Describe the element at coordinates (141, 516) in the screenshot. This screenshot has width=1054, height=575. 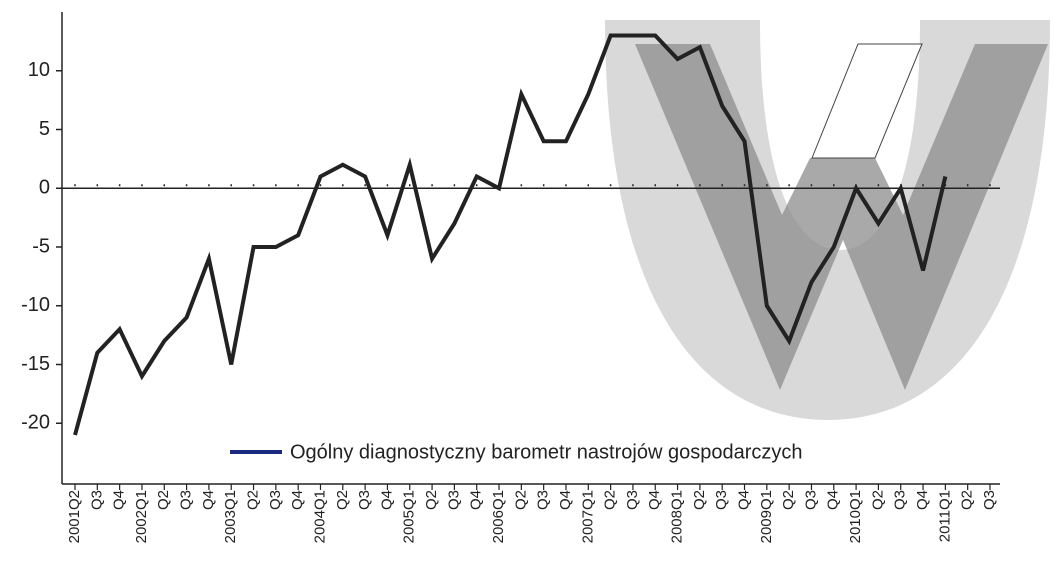
I see `x-tick-label: 2002Q1` at that location.